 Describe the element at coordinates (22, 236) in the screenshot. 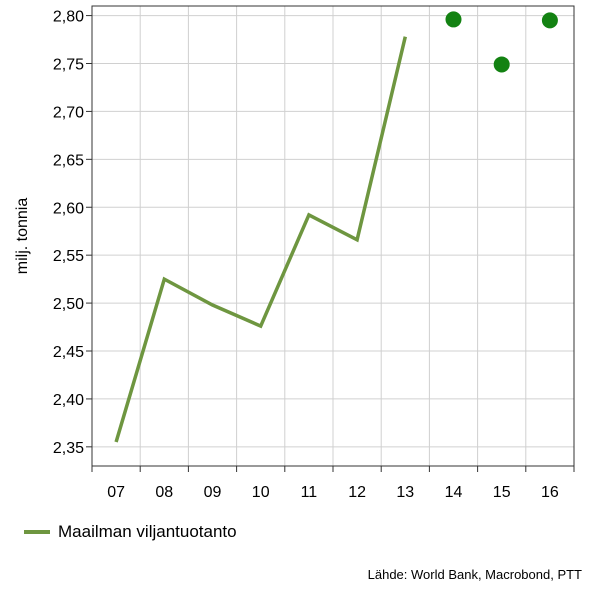

I see `y-axis-label: milj. tonnia` at that location.